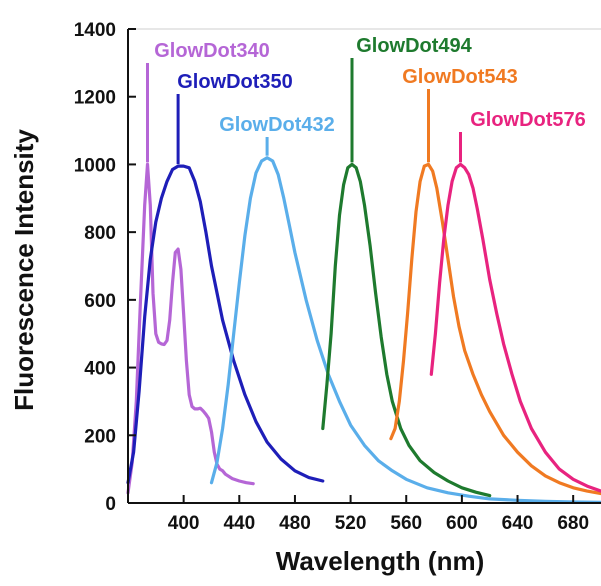 The image size is (601, 586). What do you see at coordinates (414, 46) in the screenshot?
I see `series-label-glowdot494: GlowDot494` at bounding box center [414, 46].